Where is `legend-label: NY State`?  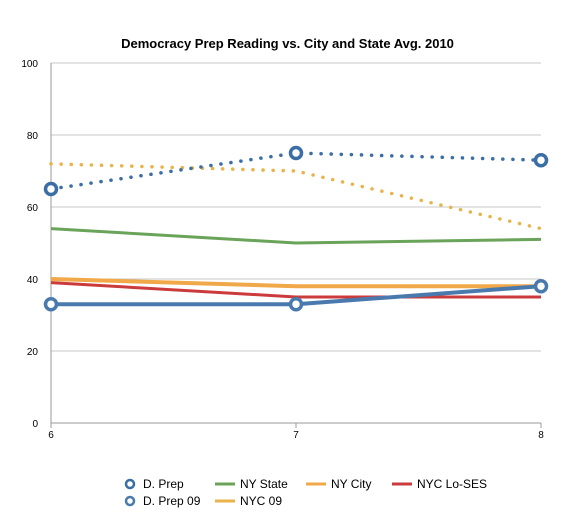
legend-label: NY State is located at coordinates (264, 484).